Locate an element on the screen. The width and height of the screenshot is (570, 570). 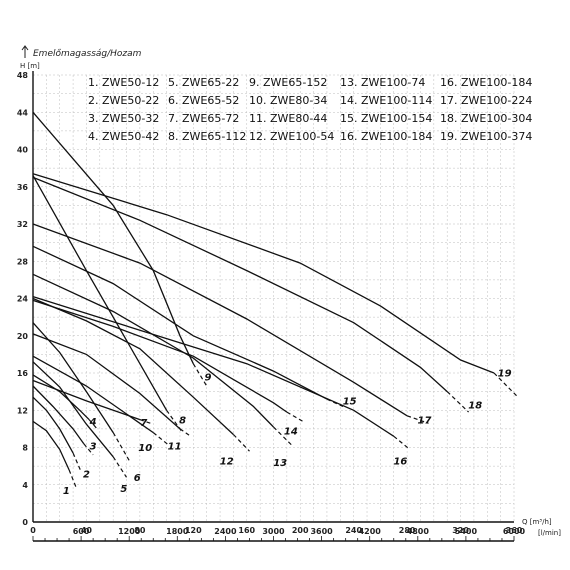
x2-tick-label: 6000 is located at coordinates (514, 531).